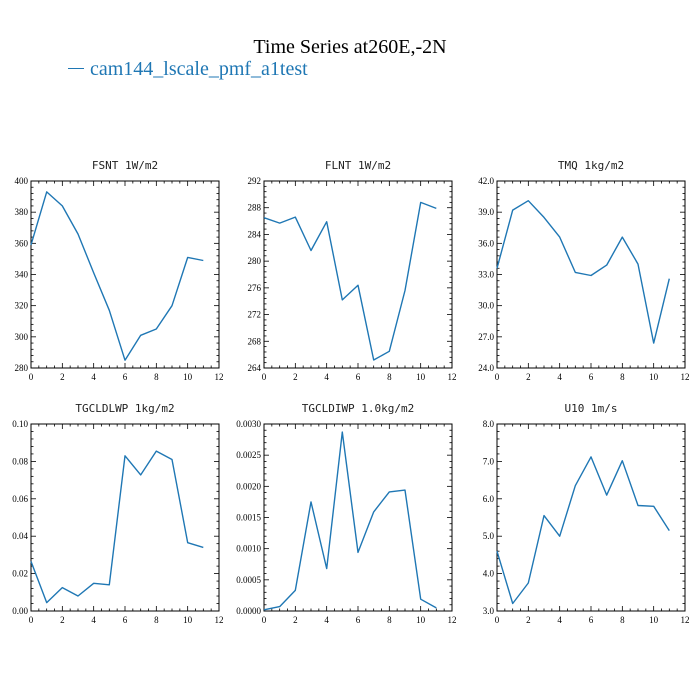  What do you see at coordinates (486, 181) in the screenshot?
I see `y-tick-label: 42.0` at bounding box center [486, 181].